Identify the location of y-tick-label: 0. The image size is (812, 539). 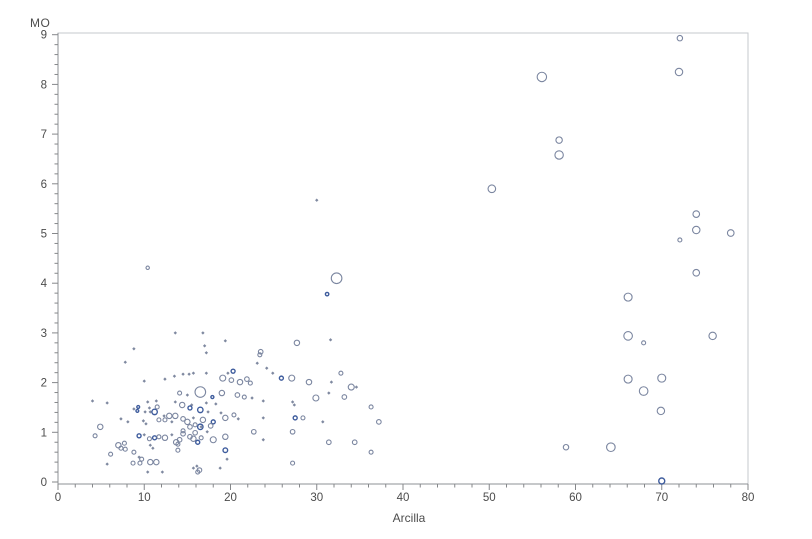
(44, 483).